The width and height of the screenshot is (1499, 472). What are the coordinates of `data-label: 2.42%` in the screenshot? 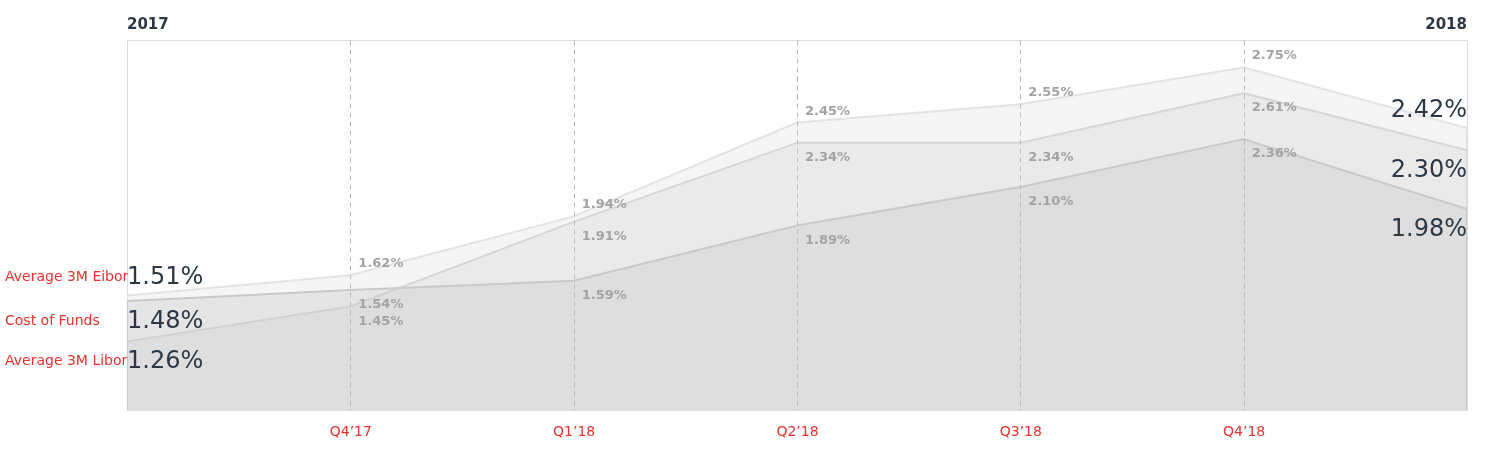 It's located at (1428, 109).